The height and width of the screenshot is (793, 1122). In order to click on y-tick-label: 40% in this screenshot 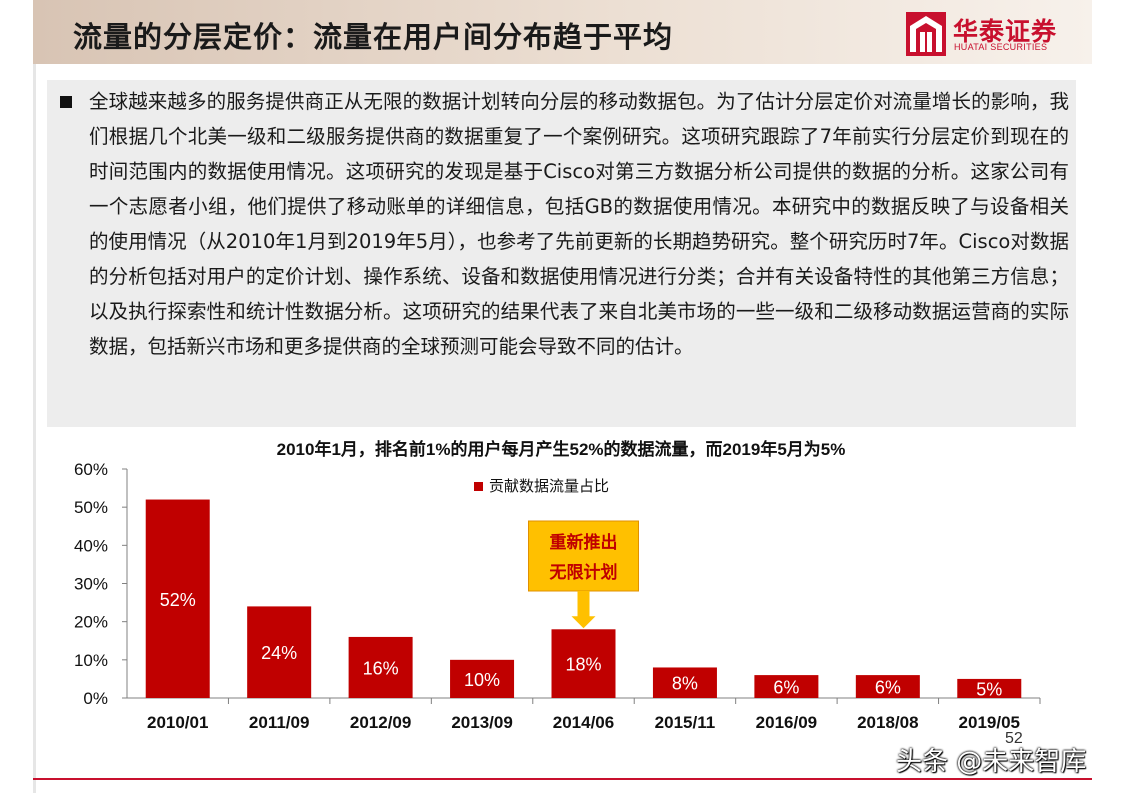, I will do `click(91, 545)`.